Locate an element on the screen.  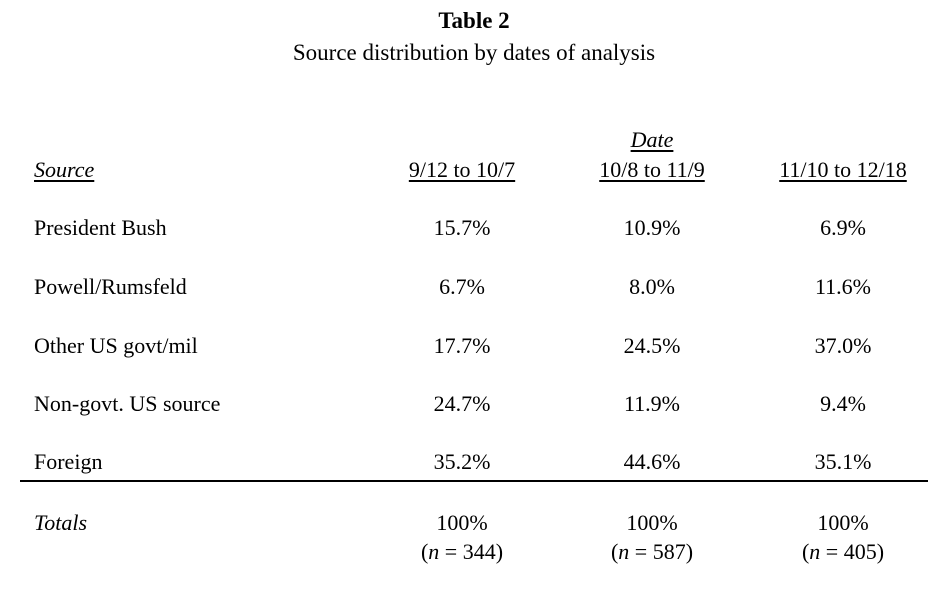
row-label-other-us-govt: Other US govt/mil is located at coordinates (116, 345).